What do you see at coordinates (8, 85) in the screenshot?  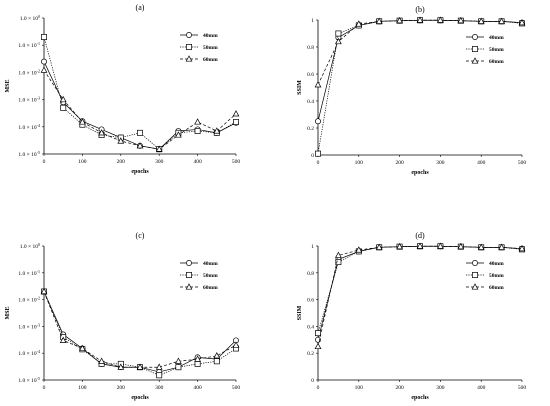 I see `y-axis-label: MSE` at bounding box center [8, 85].